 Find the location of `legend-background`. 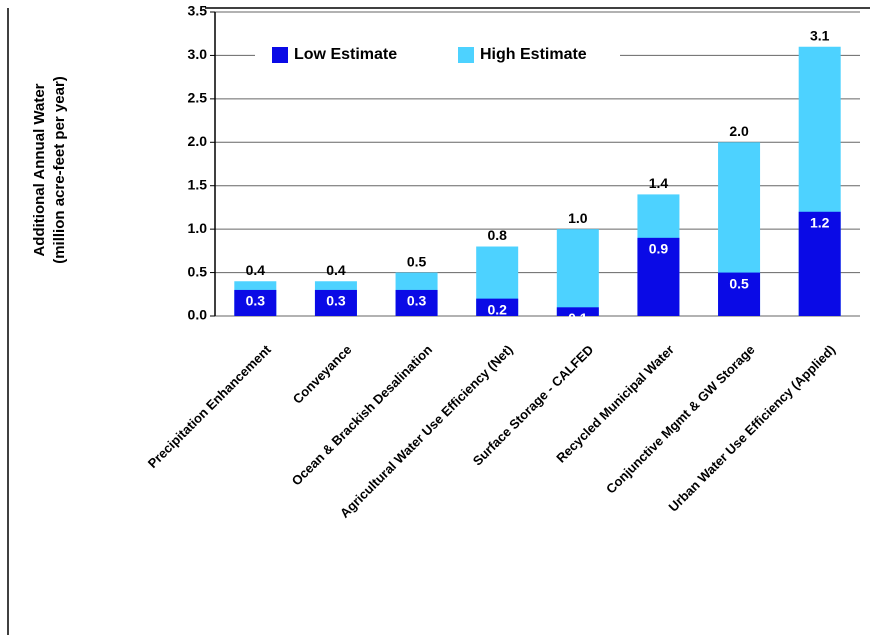

legend-background is located at coordinates (437, 55).